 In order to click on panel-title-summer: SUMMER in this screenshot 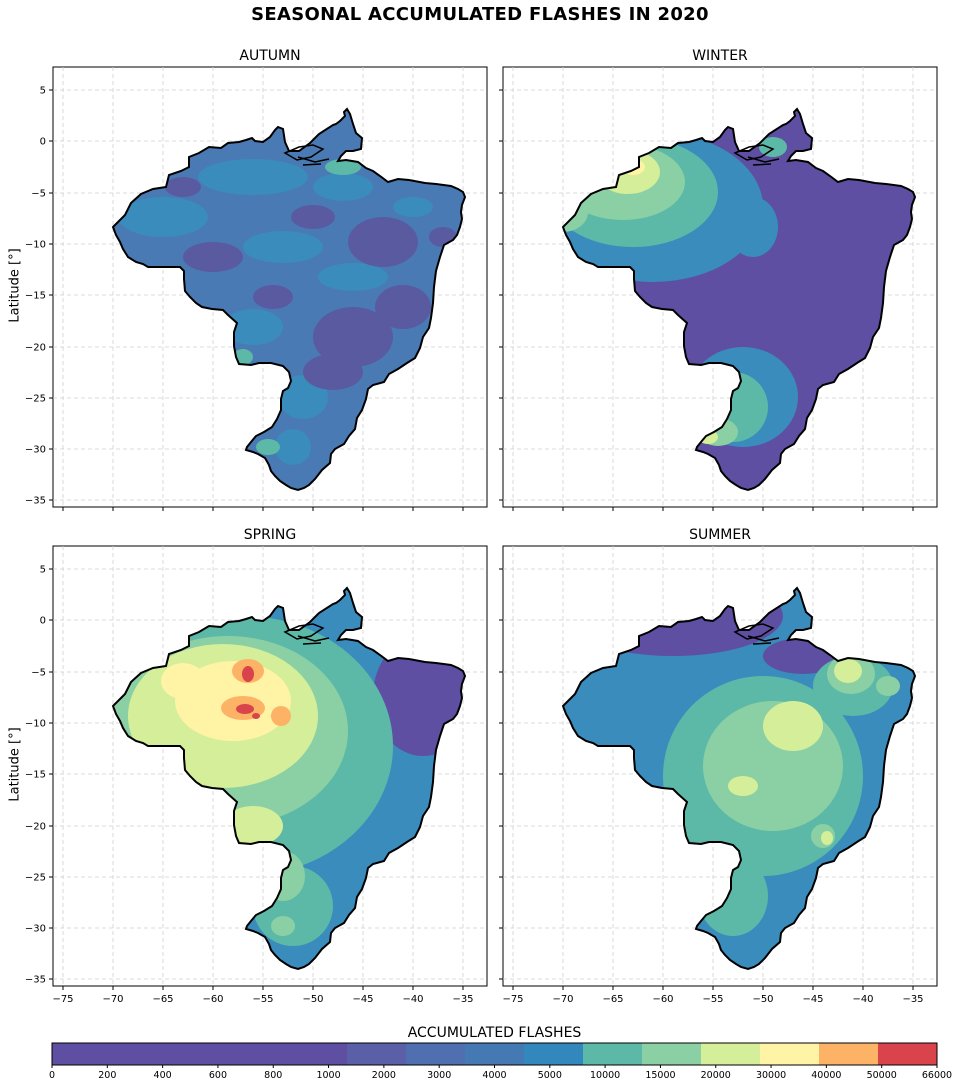, I will do `click(720, 535)`.